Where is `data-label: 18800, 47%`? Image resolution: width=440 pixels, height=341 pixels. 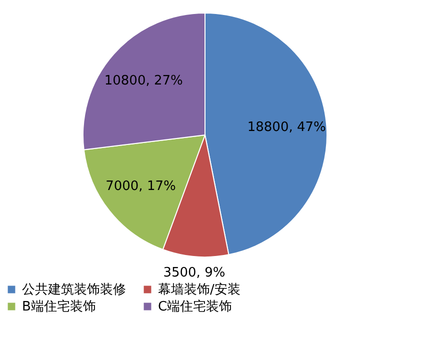 data-label: 18800, 47% is located at coordinates (286, 127).